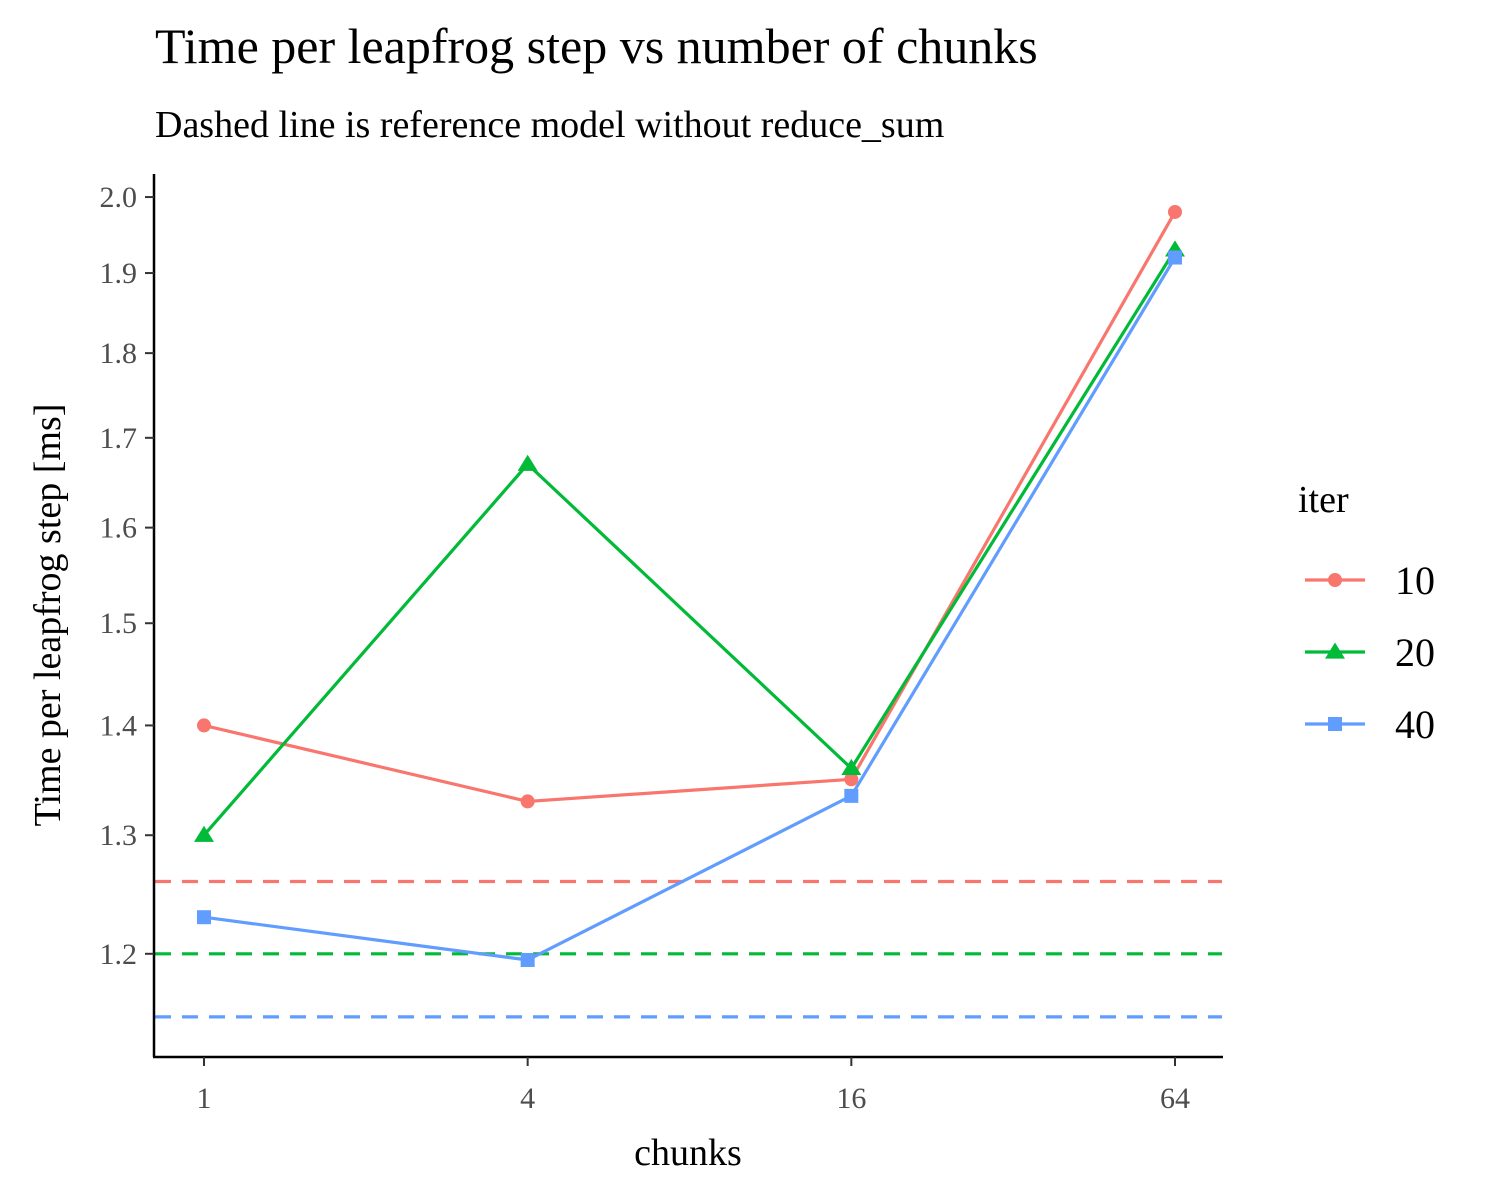 Image resolution: width=1500 pixels, height=1200 pixels. What do you see at coordinates (1415, 652) in the screenshot?
I see `legend-label-20: 20` at bounding box center [1415, 652].